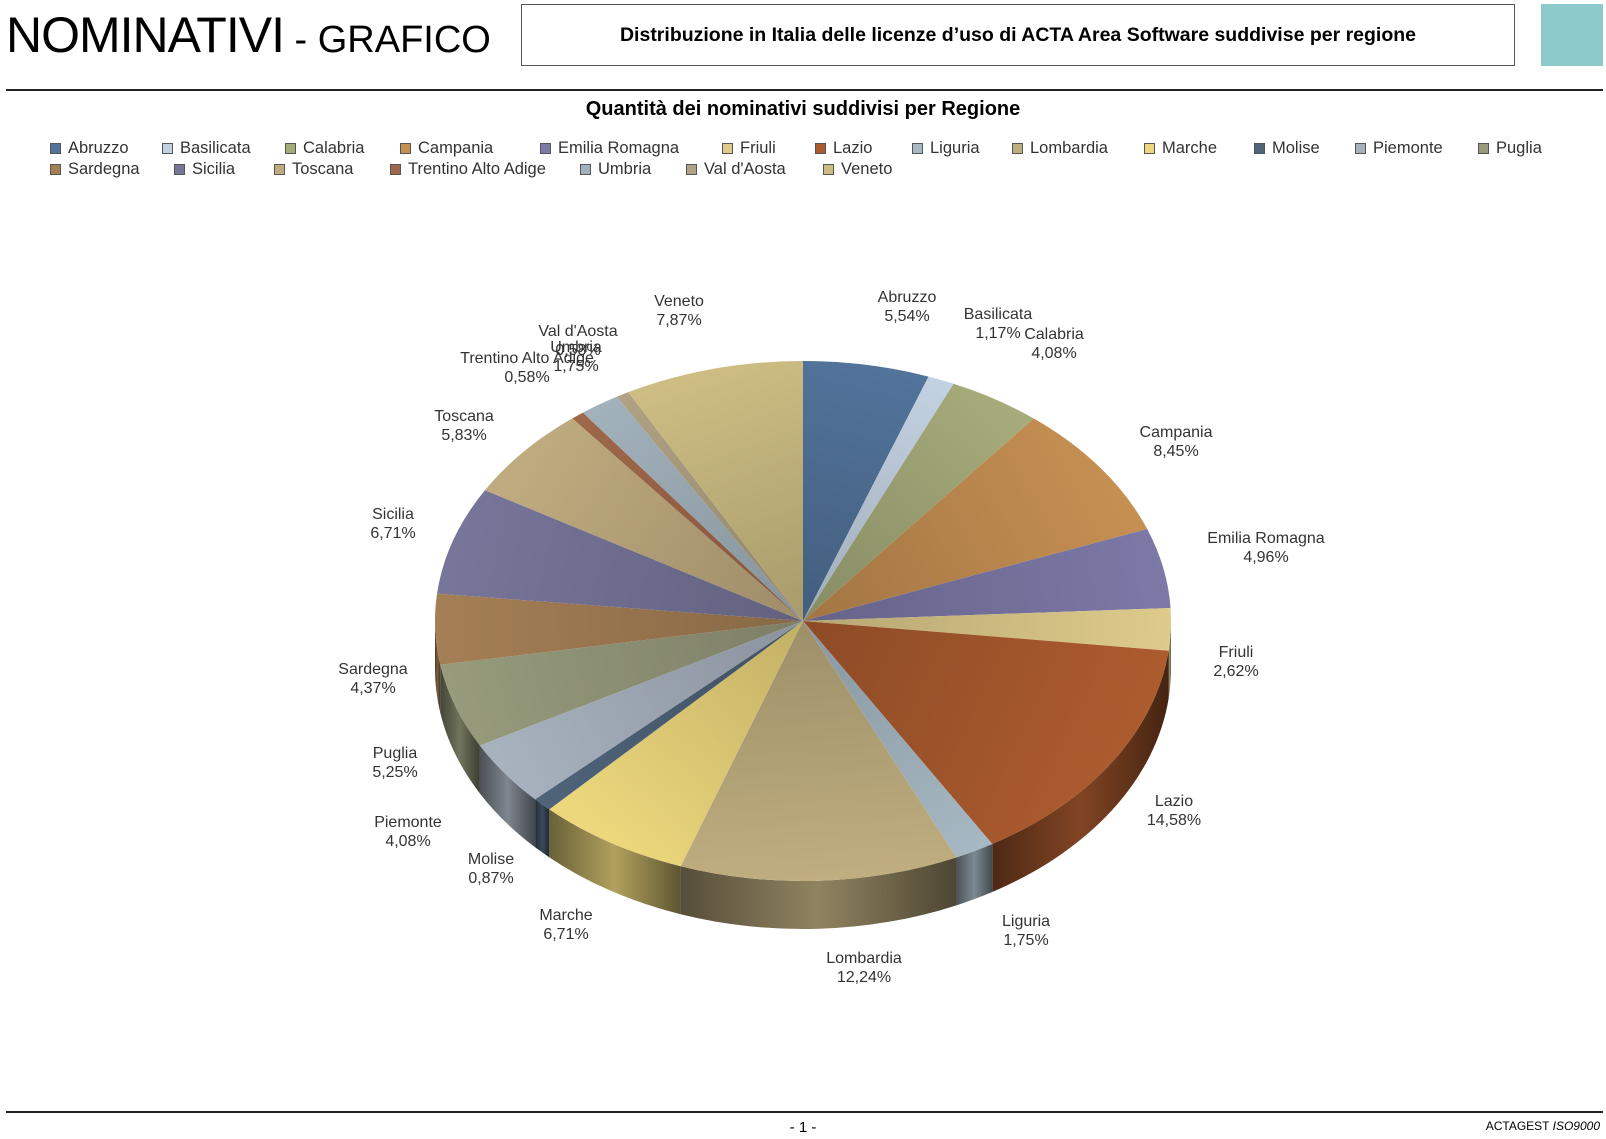 The image size is (1606, 1139). What do you see at coordinates (758, 147) in the screenshot?
I see `legend-label: Friuli` at bounding box center [758, 147].